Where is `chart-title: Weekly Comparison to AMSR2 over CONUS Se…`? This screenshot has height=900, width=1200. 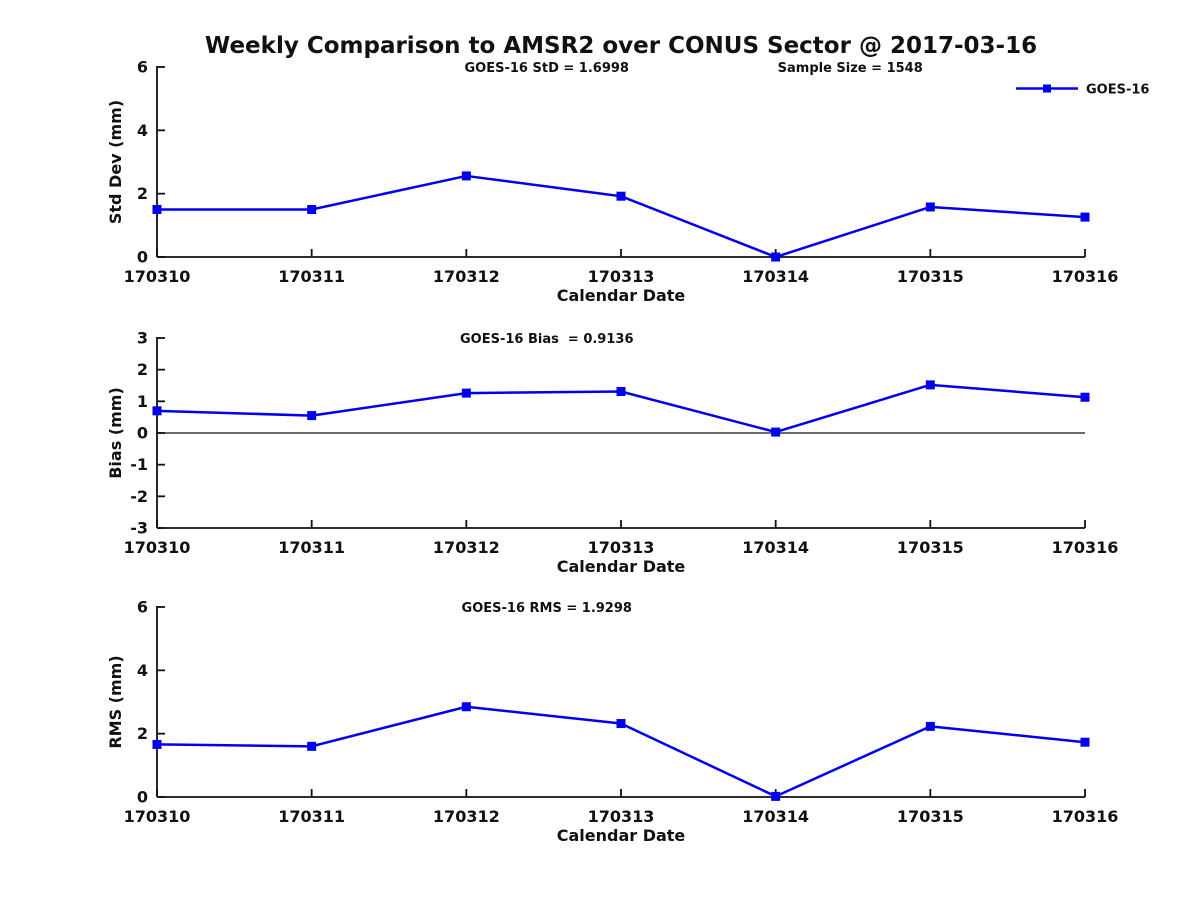 chart-title: Weekly Comparison to AMSR2 over CONUS Se… is located at coordinates (621, 46).